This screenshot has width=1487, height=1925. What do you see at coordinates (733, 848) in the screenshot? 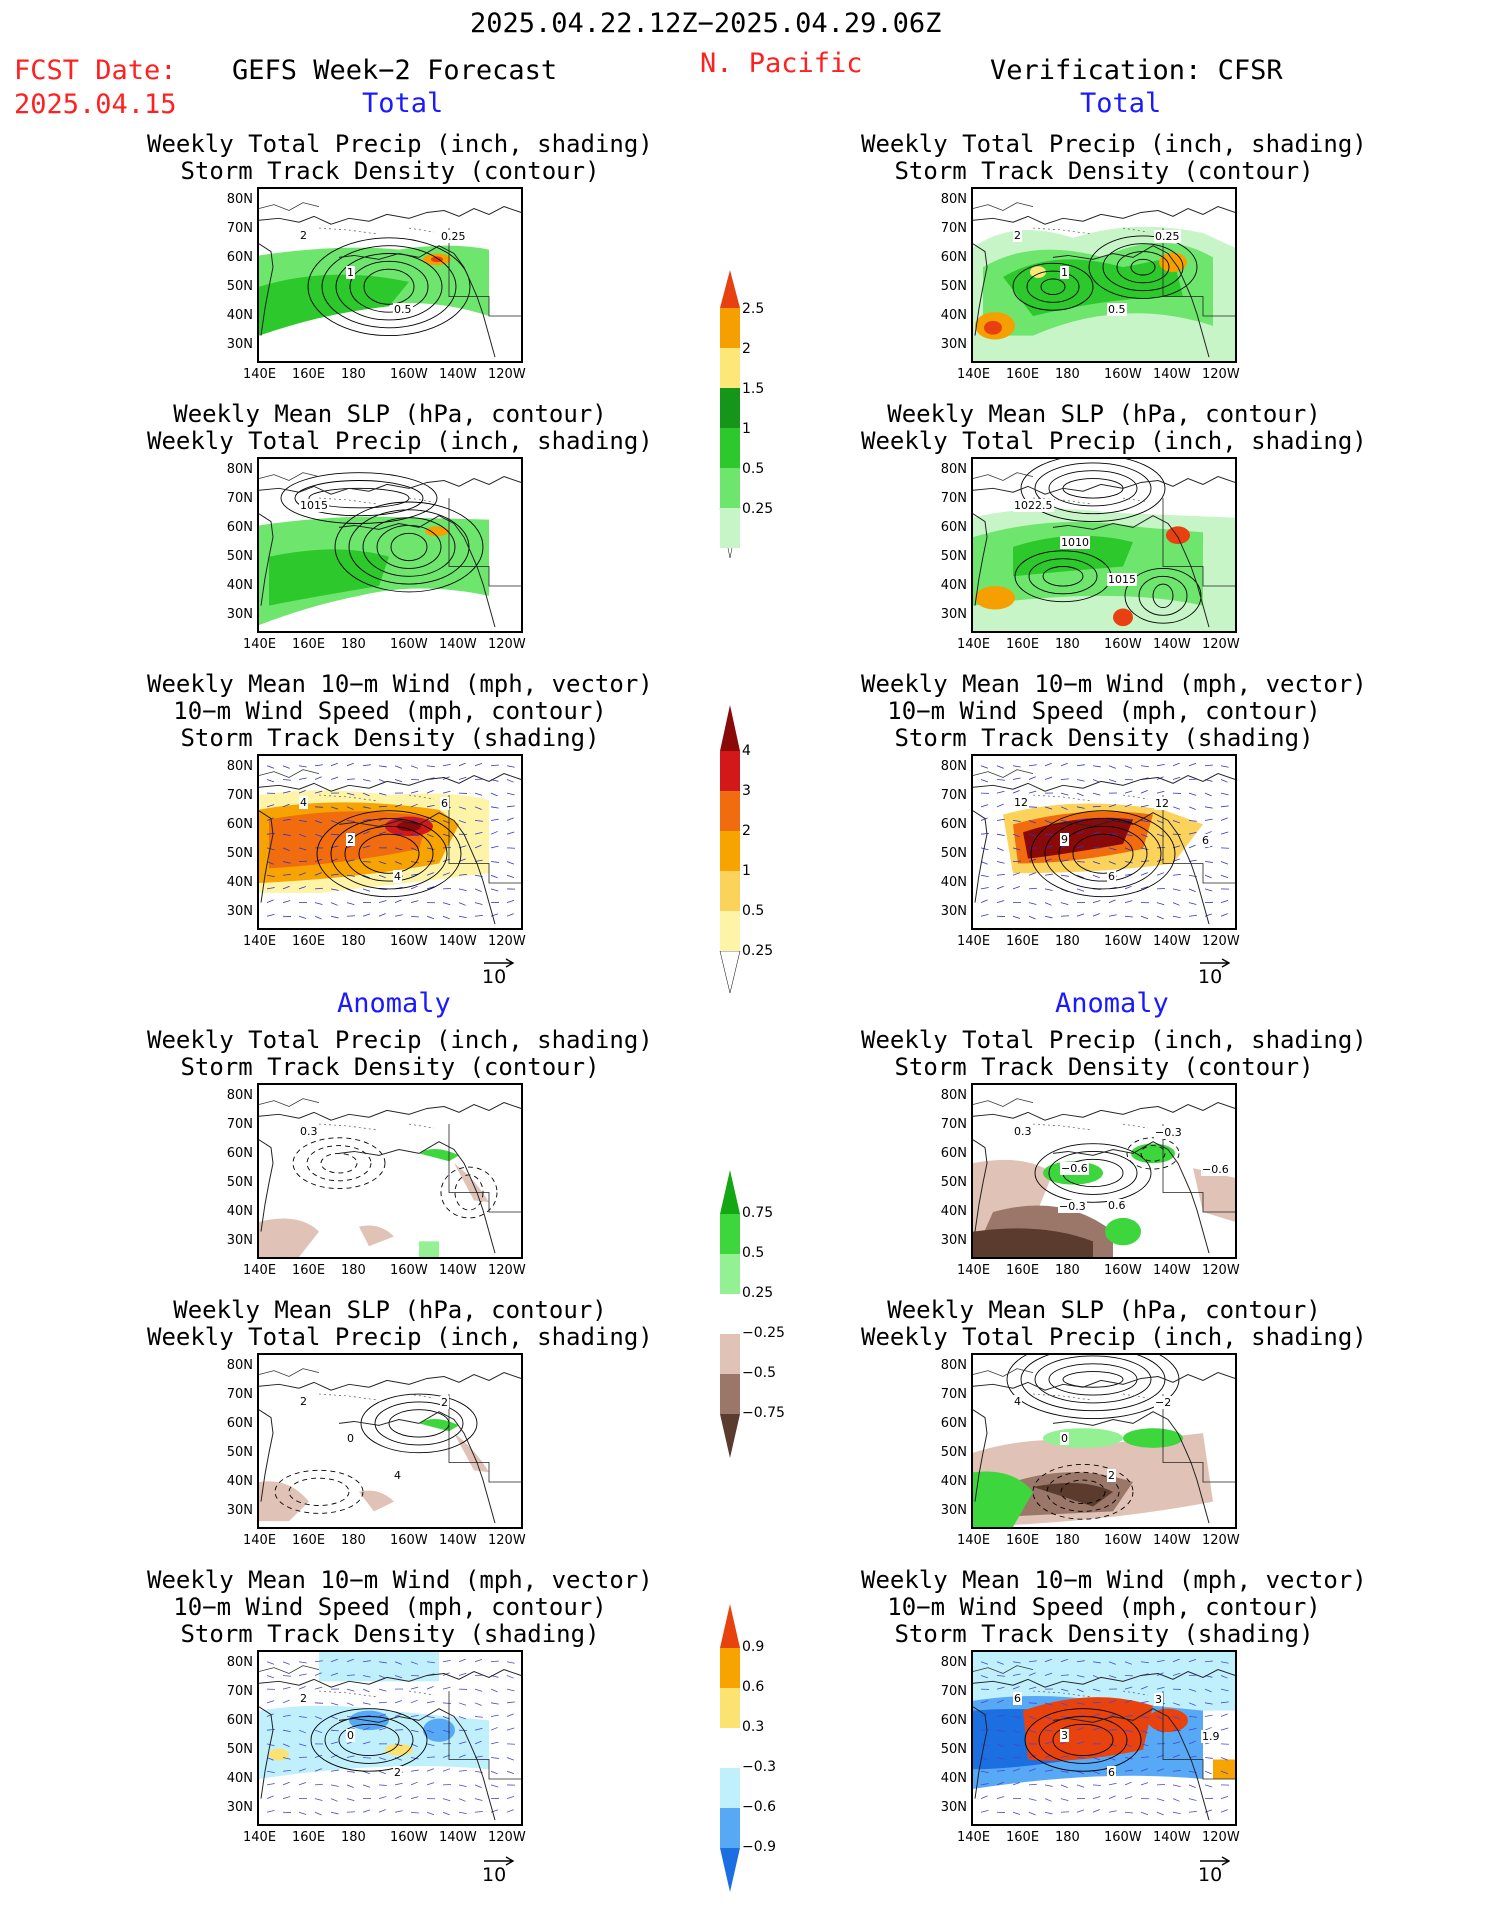
I see `colorbar-storm-total` at bounding box center [733, 848].